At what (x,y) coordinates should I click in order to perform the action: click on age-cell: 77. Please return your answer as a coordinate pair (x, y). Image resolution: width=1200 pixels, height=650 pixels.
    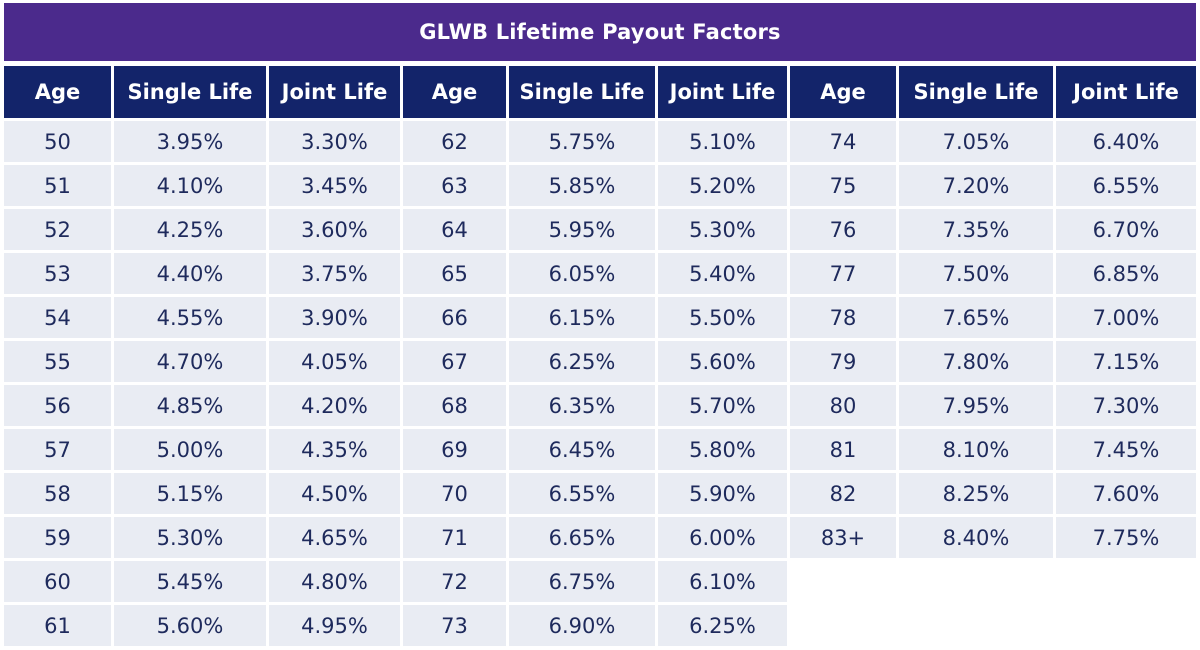
    Looking at the image, I should click on (843, 273).